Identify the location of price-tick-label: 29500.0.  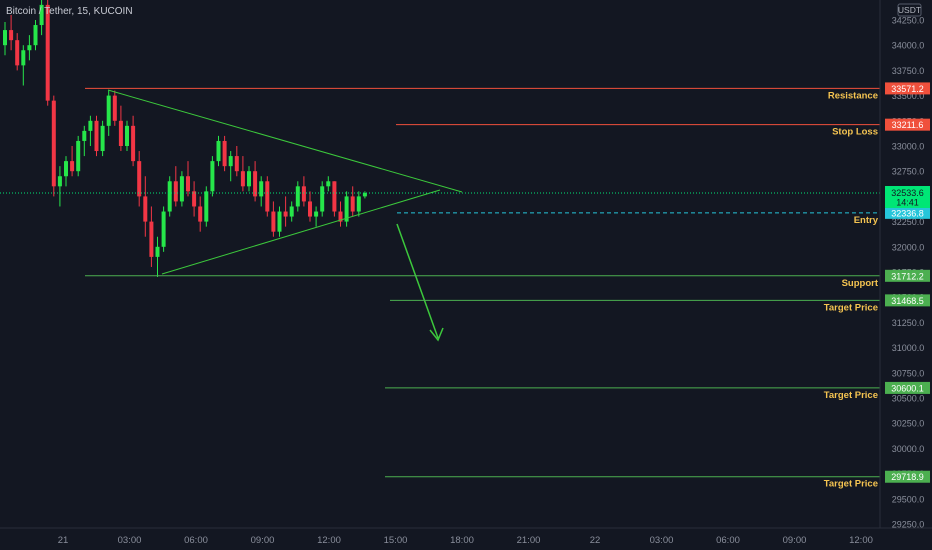
(908, 499).